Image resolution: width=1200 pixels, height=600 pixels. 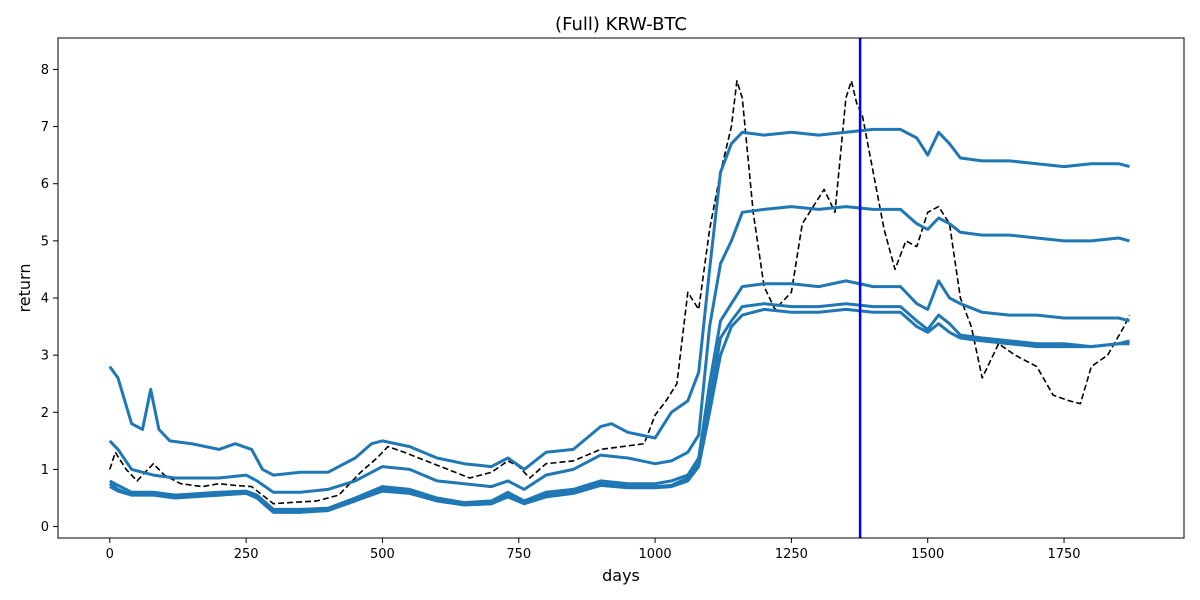 What do you see at coordinates (791, 554) in the screenshot?
I see `x-tick-label: 1250` at bounding box center [791, 554].